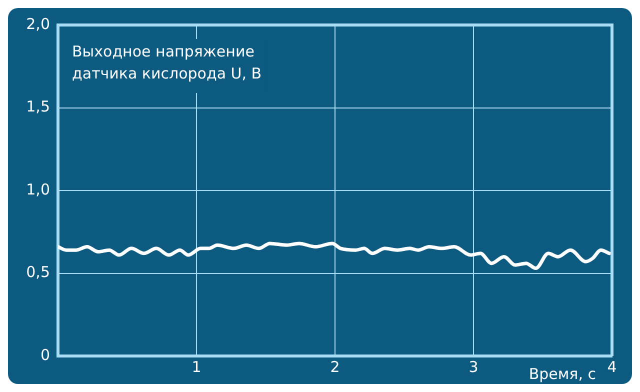  I want to click on x-tick-label: 2, so click(335, 367).